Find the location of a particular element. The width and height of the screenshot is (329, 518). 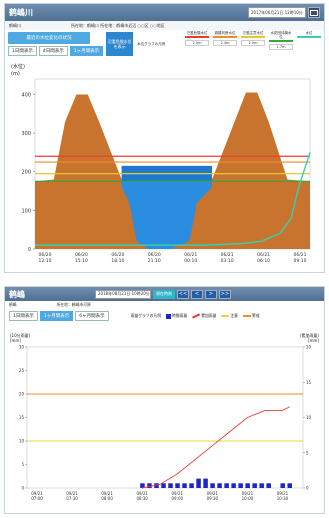

y-left-tick-label: 30 is located at coordinates (22, 347).